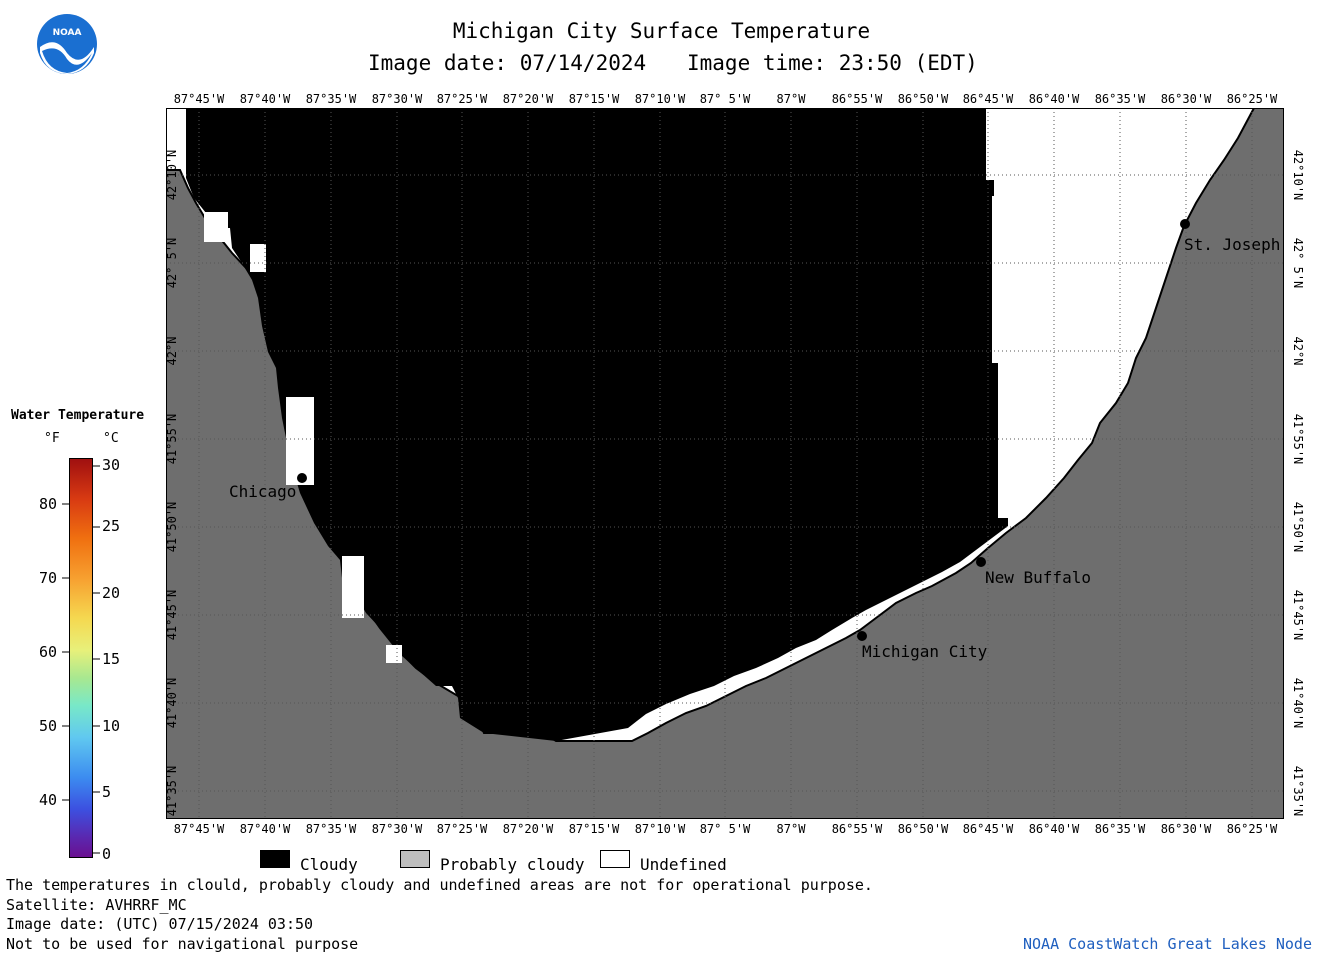 The image size is (1323, 960). Describe the element at coordinates (857, 99) in the screenshot. I see `lon-tick-top: 86°55'W` at that location.